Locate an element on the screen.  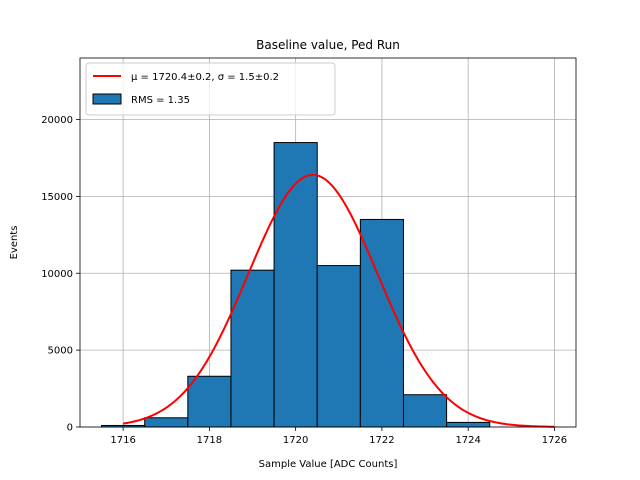
x-tick-label: 1720 is located at coordinates (295, 440).